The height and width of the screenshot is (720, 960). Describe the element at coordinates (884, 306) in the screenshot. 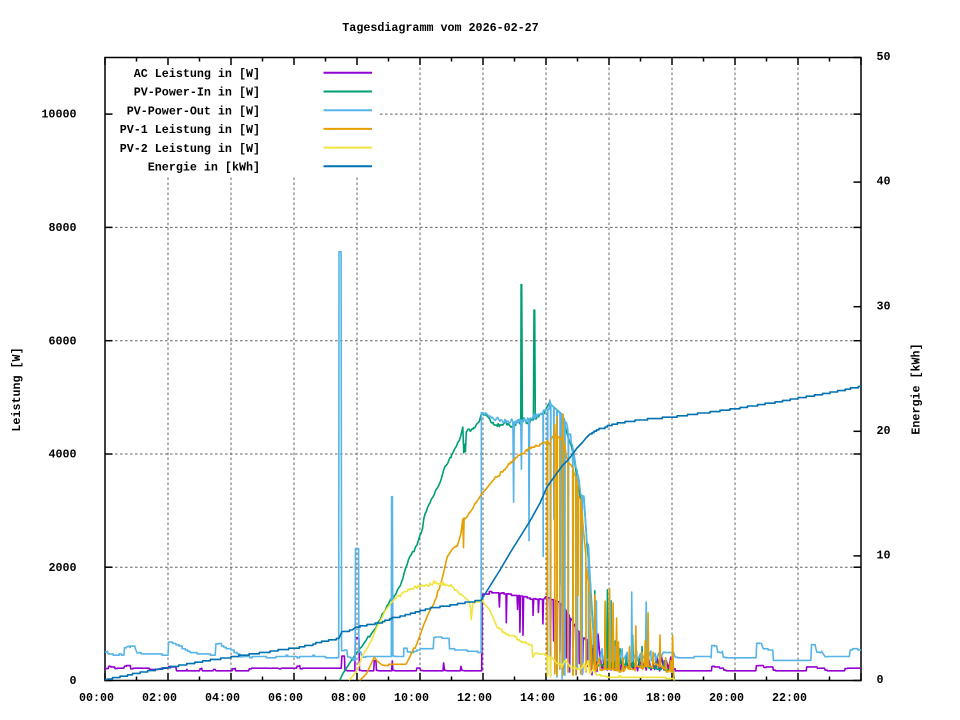

I see `svg-text: 30` at that location.